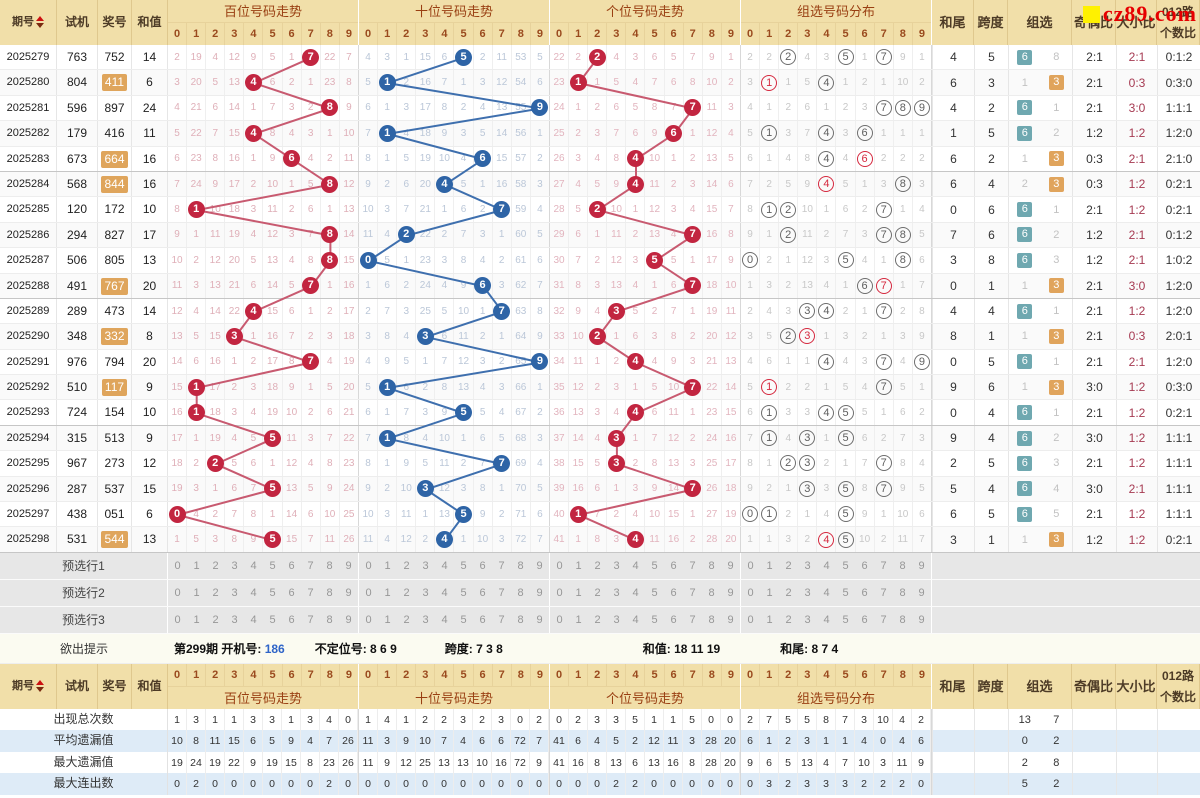  Describe the element at coordinates (1139, 14) in the screenshot. I see `site-logo: cz89.com` at that location.